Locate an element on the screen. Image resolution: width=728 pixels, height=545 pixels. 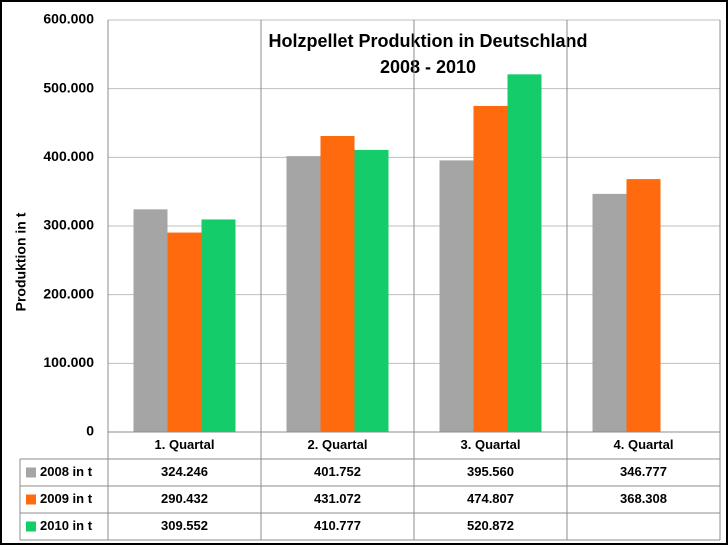
x-tick-label: 1. Quartal is located at coordinates (185, 444).